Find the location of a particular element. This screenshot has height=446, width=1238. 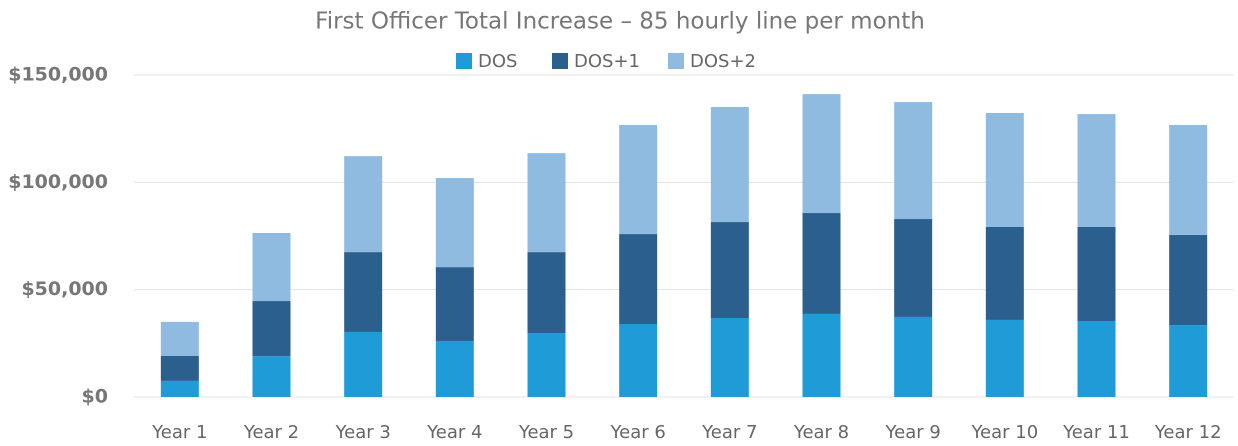

x-tick-label: Year 6 is located at coordinates (638, 432).